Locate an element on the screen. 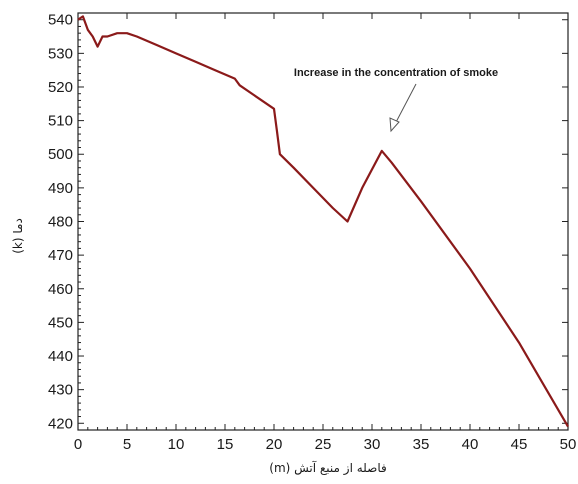 The image size is (578, 484). annotation-smoke-text: Increase in the concentration of smoke is located at coordinates (396, 73).